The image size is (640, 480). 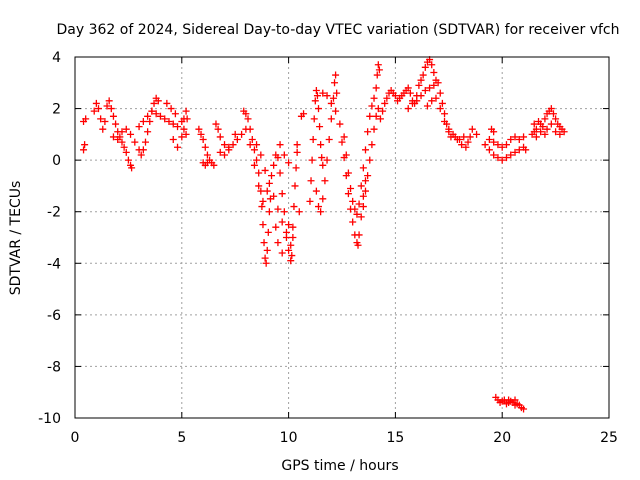 I want to click on x-tick-label: 0, so click(x=75, y=438).